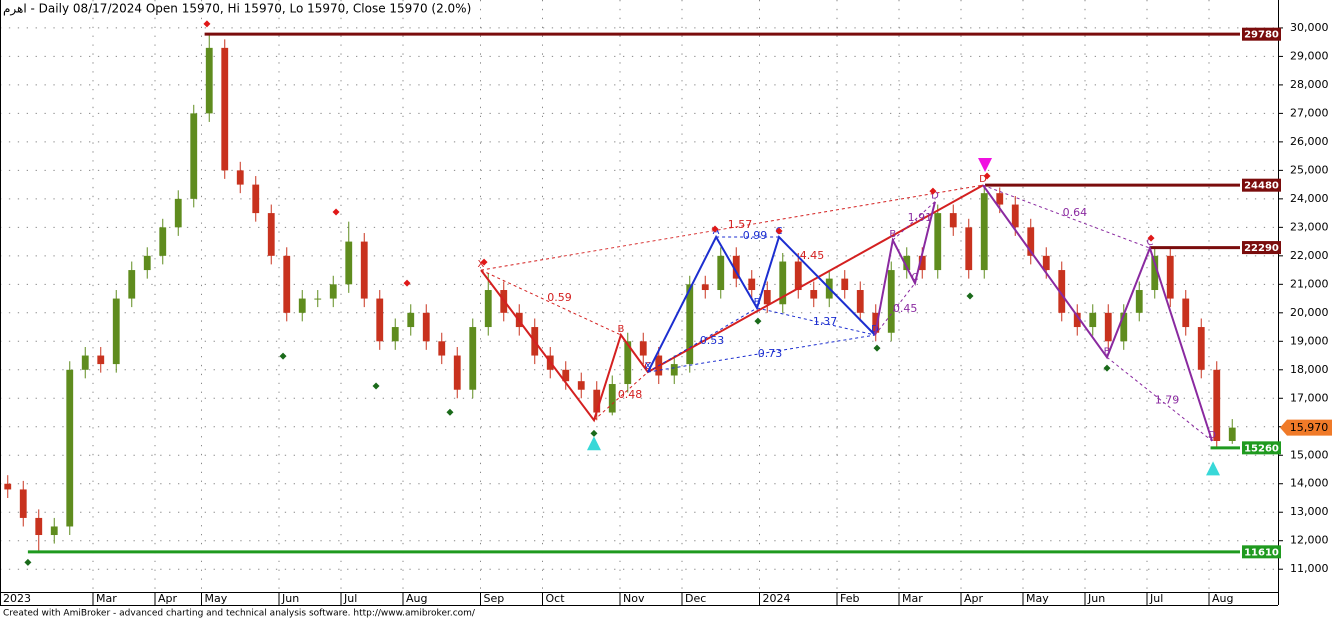 The height and width of the screenshot is (619, 1336). I want to click on x-tick-label: Feb, so click(849, 598).